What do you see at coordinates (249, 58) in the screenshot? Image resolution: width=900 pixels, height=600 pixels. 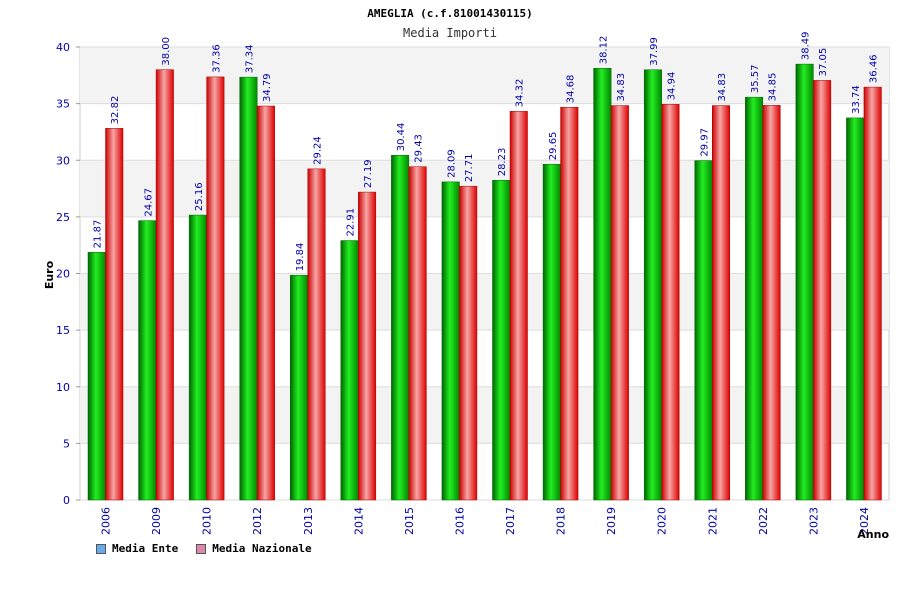 I see `data-label: 37.34` at bounding box center [249, 58].